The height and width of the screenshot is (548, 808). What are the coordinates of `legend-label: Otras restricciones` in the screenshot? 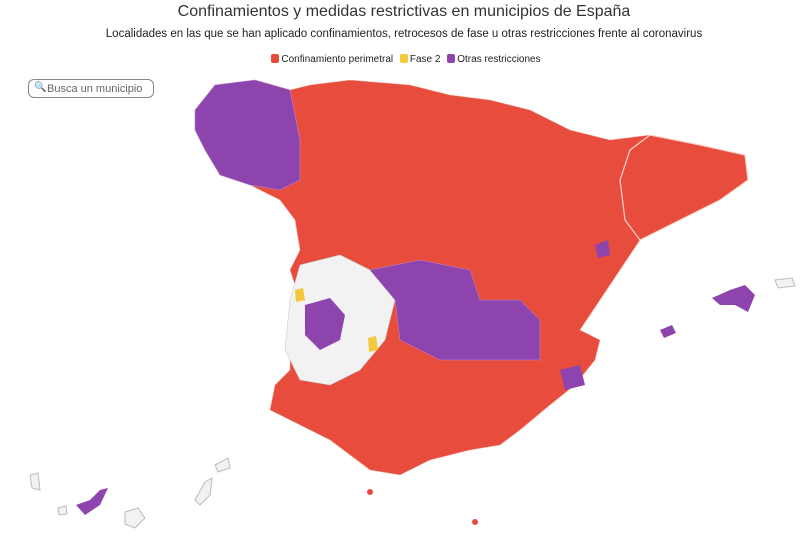 It's located at (499, 59).